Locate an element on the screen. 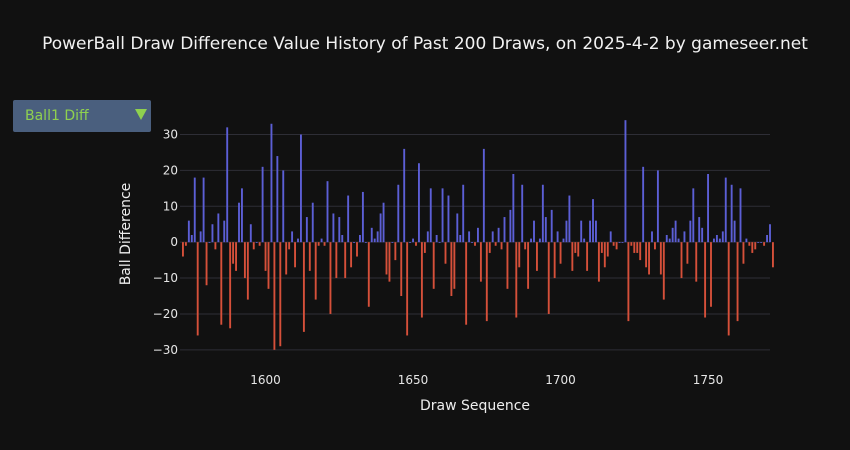 This screenshot has width=850, height=450. y-tick-labels: −30 −20 −10 0 10 20 30 is located at coordinates (165, 242).